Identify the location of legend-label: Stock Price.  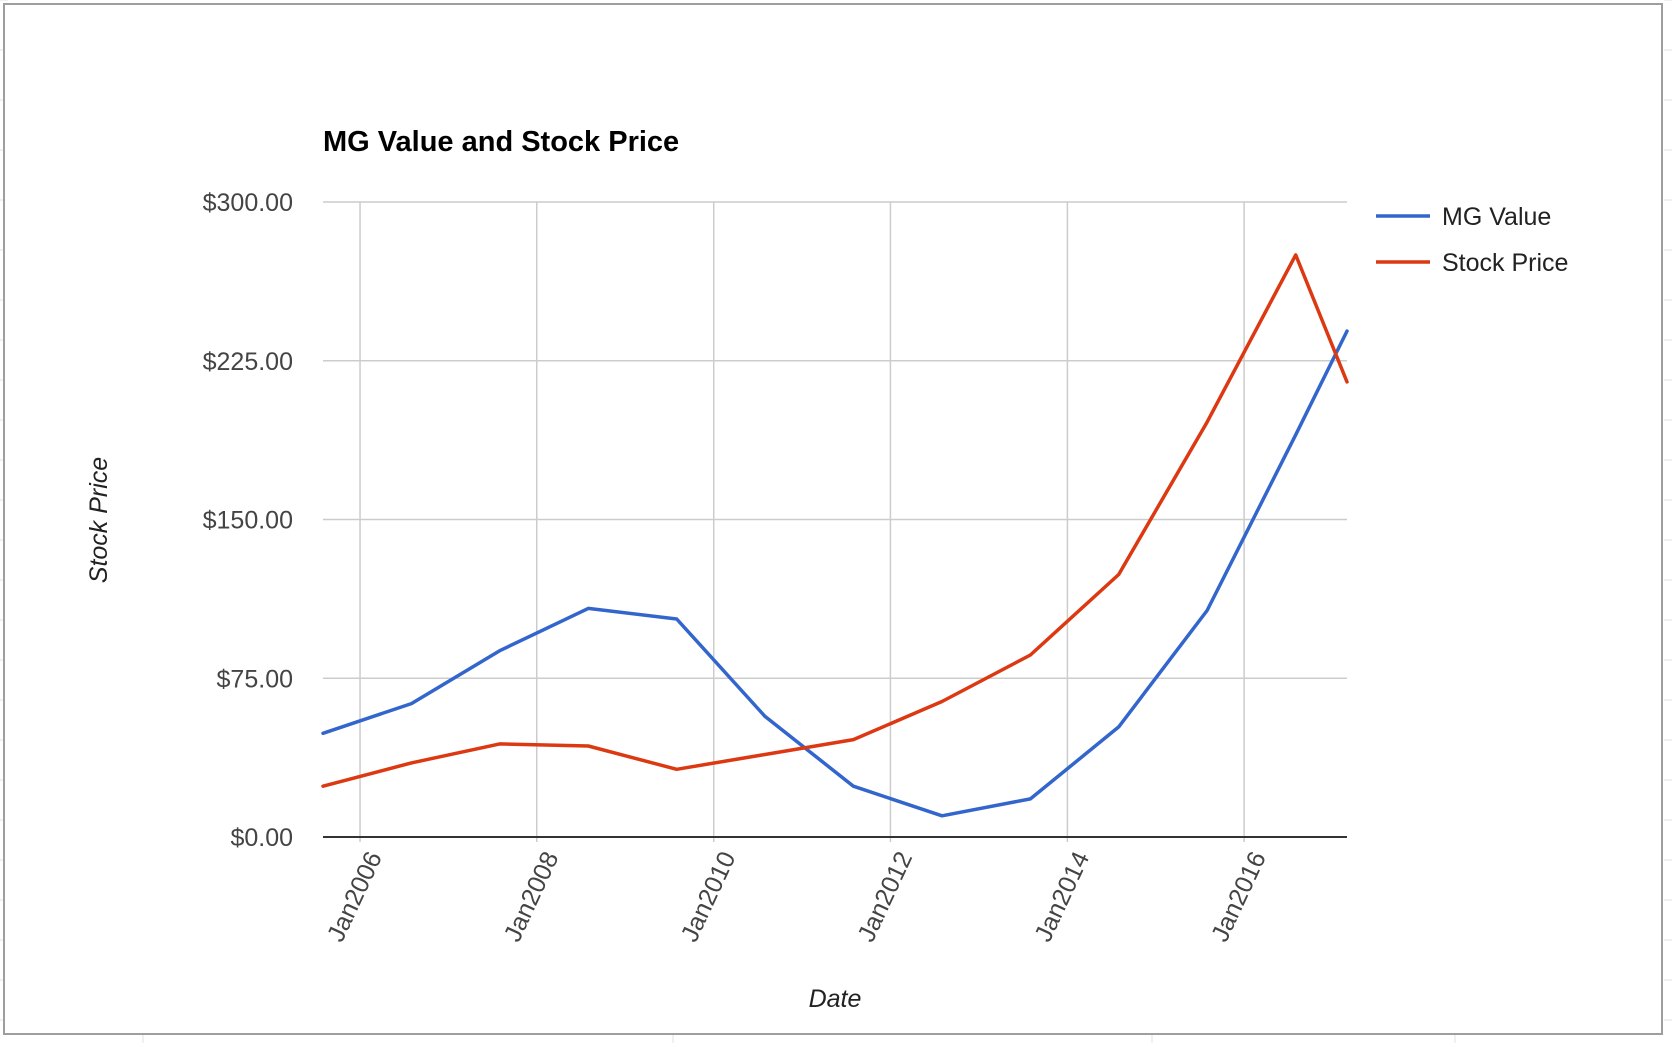
(1505, 263).